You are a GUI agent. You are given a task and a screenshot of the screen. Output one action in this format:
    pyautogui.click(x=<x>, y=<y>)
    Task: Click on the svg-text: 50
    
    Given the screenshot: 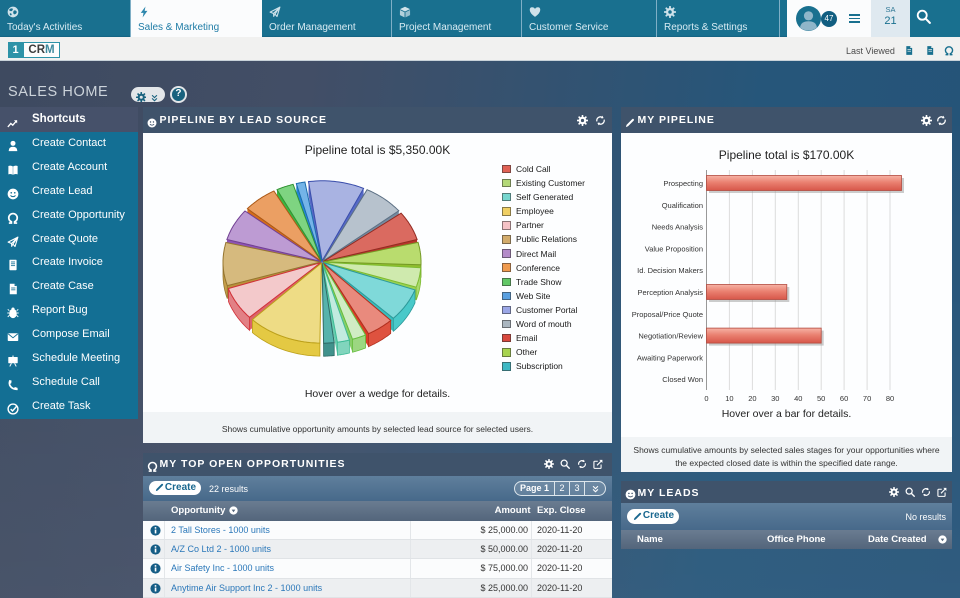 What is the action you would take?
    pyautogui.click(x=821, y=398)
    